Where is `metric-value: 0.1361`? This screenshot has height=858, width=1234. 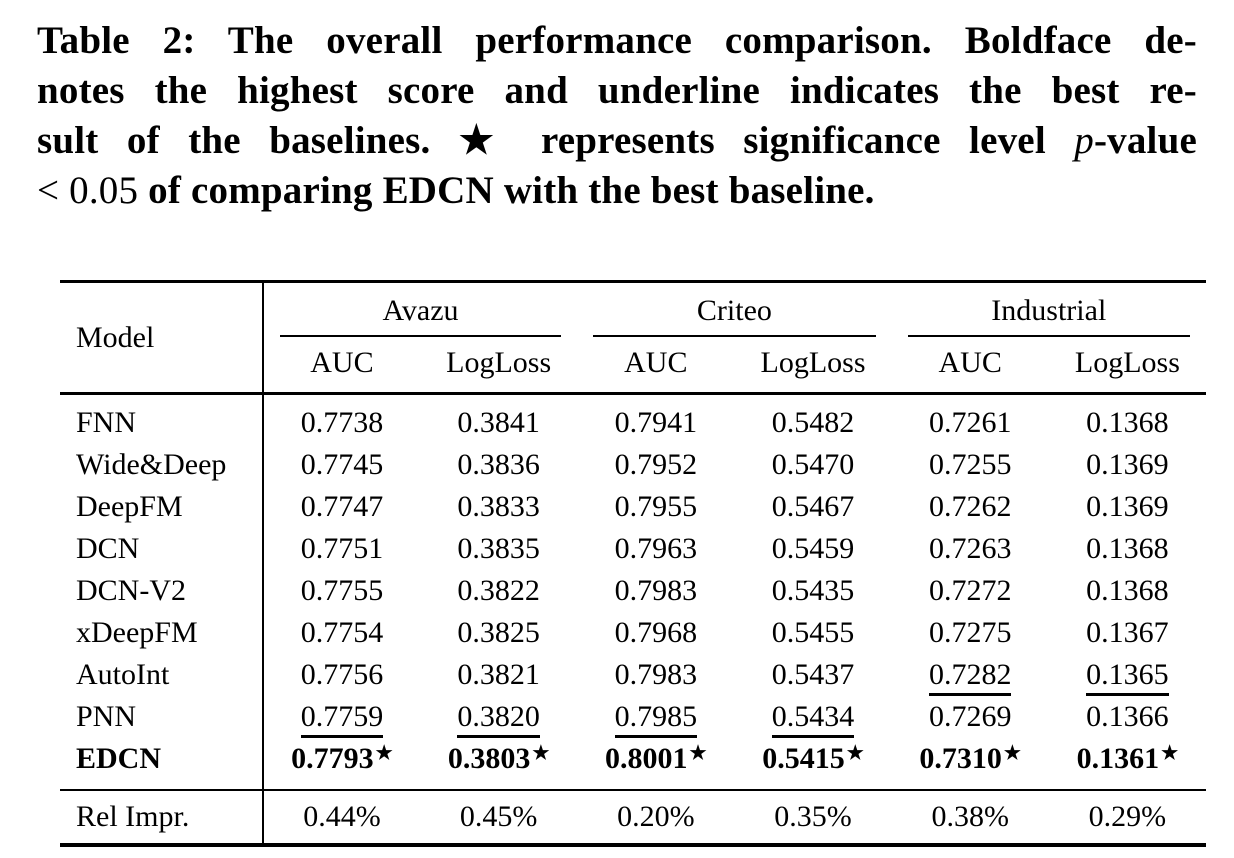
metric-value: 0.1361 is located at coordinates (1118, 758).